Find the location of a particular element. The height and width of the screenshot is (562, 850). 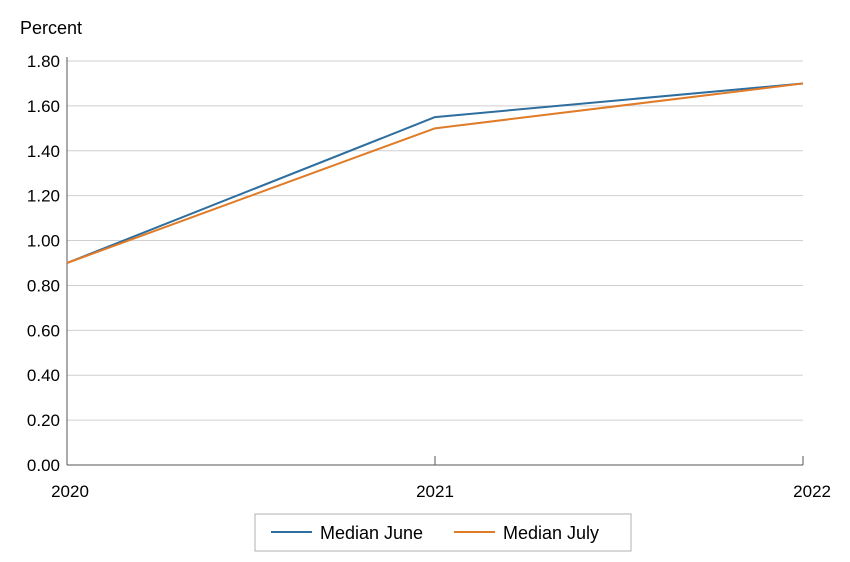

legend: Median June Median July is located at coordinates (443, 532).